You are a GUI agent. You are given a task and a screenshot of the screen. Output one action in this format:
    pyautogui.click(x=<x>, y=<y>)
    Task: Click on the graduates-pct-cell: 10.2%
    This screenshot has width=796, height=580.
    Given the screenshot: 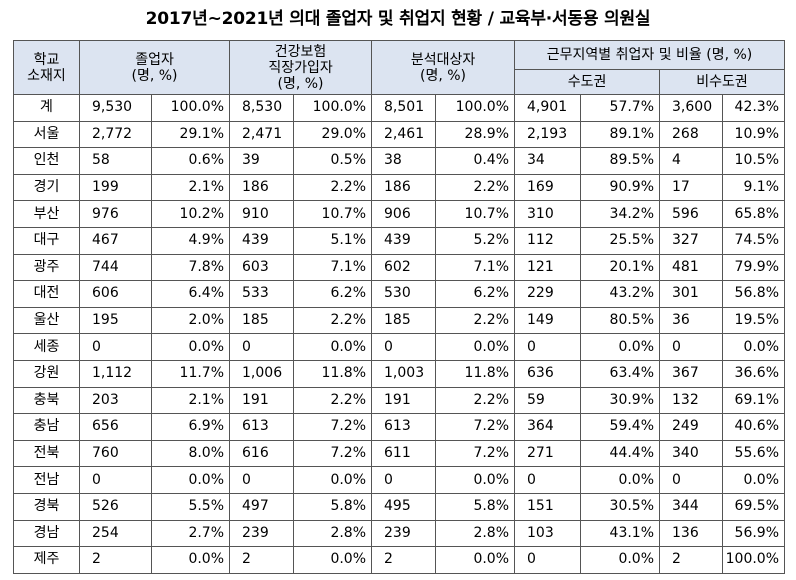 What is the action you would take?
    pyautogui.click(x=190, y=214)
    